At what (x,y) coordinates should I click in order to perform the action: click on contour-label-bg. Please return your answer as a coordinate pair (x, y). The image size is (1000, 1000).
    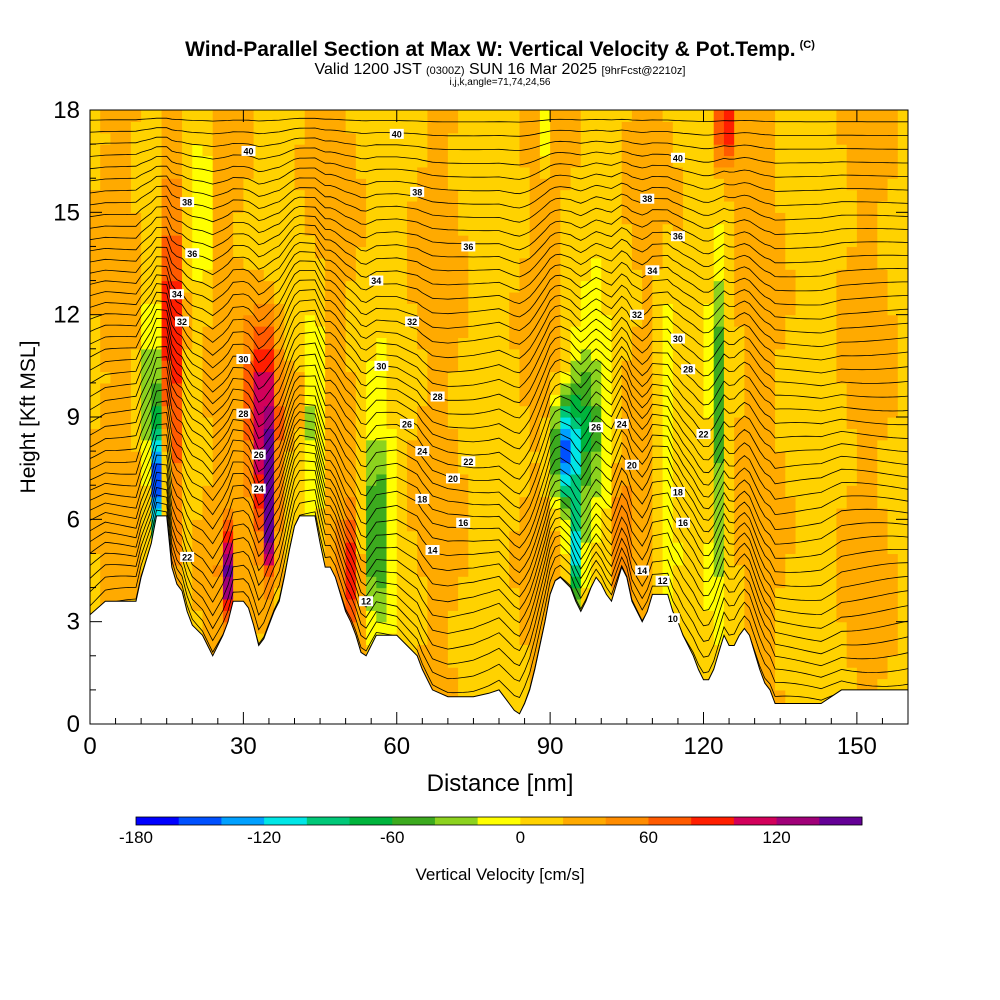
    Looking at the image, I should click on (631, 464).